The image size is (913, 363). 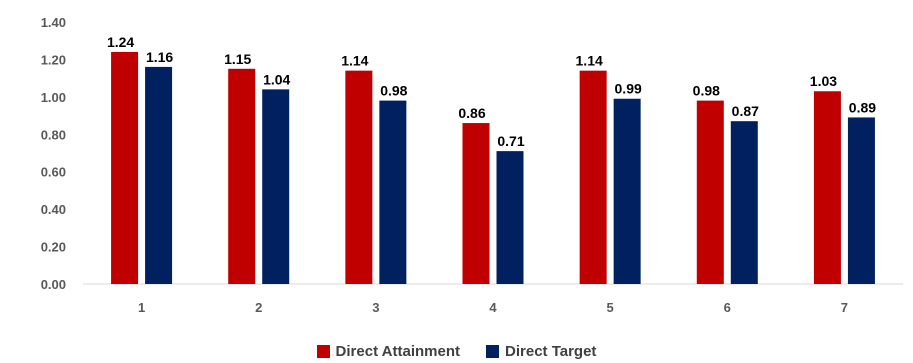 I want to click on data-label-attainment-1: 1.24, so click(x=120, y=42).